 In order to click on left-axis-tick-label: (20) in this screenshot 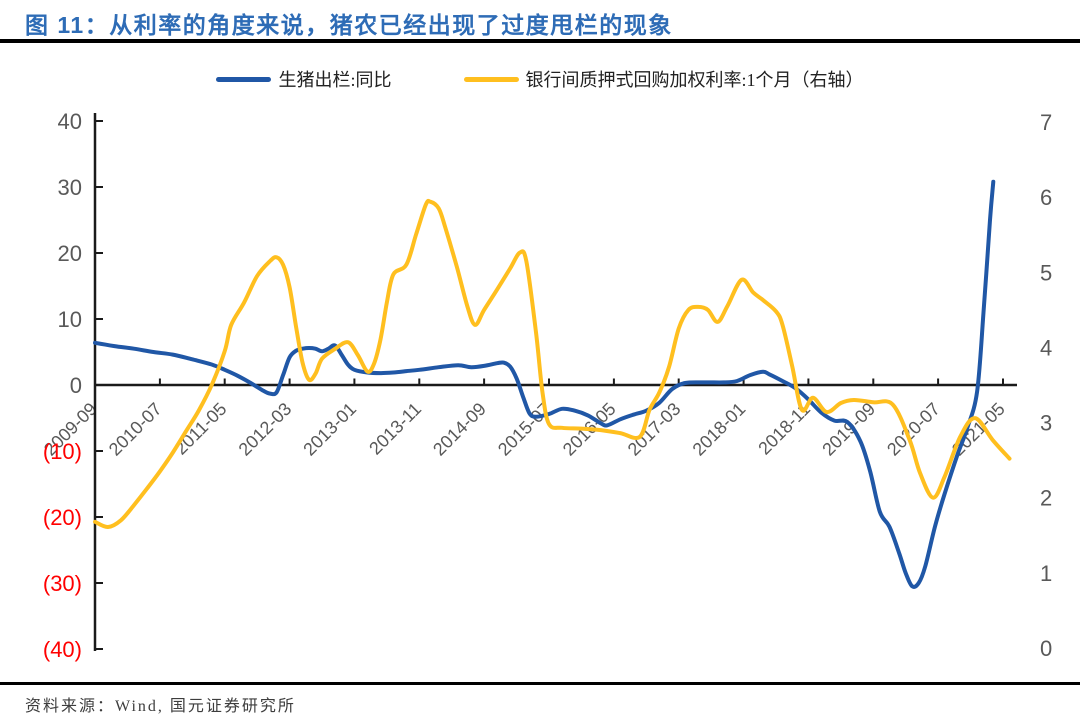, I will do `click(62, 517)`.